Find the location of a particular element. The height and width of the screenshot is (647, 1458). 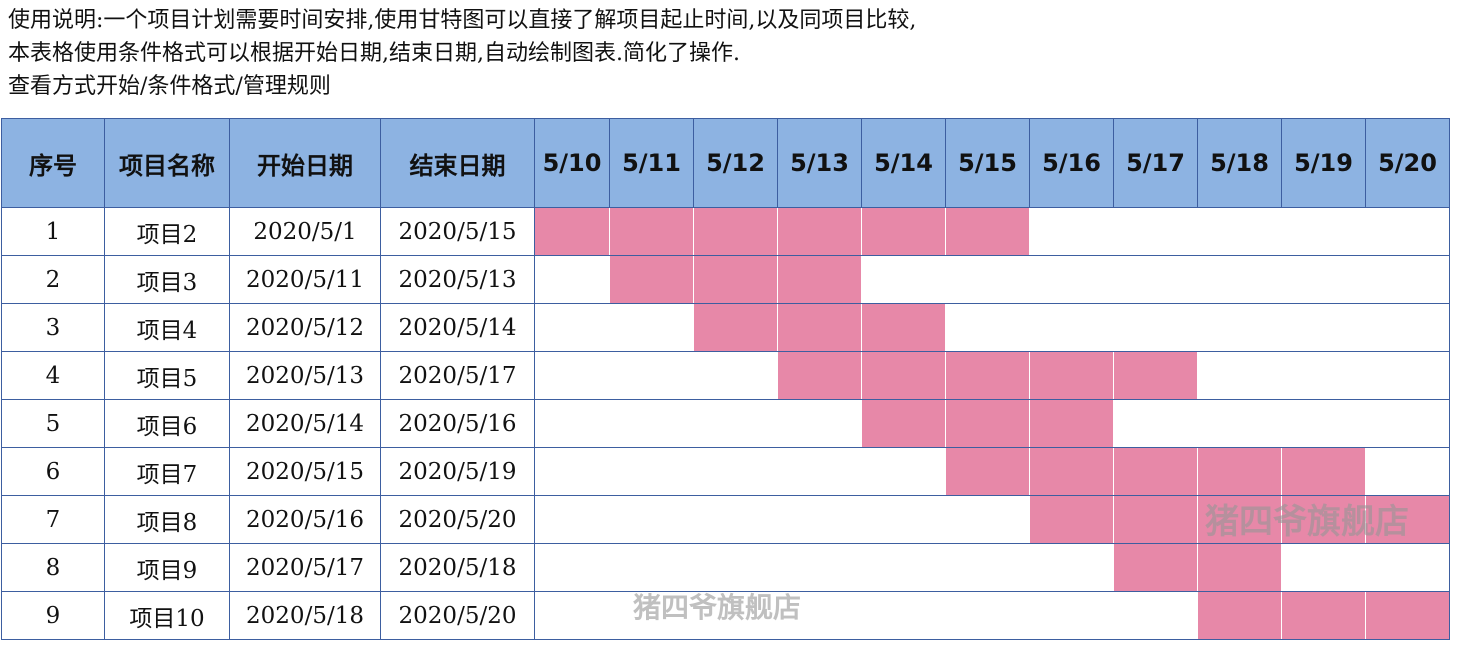

name-cell: 项目4 is located at coordinates (167, 327).